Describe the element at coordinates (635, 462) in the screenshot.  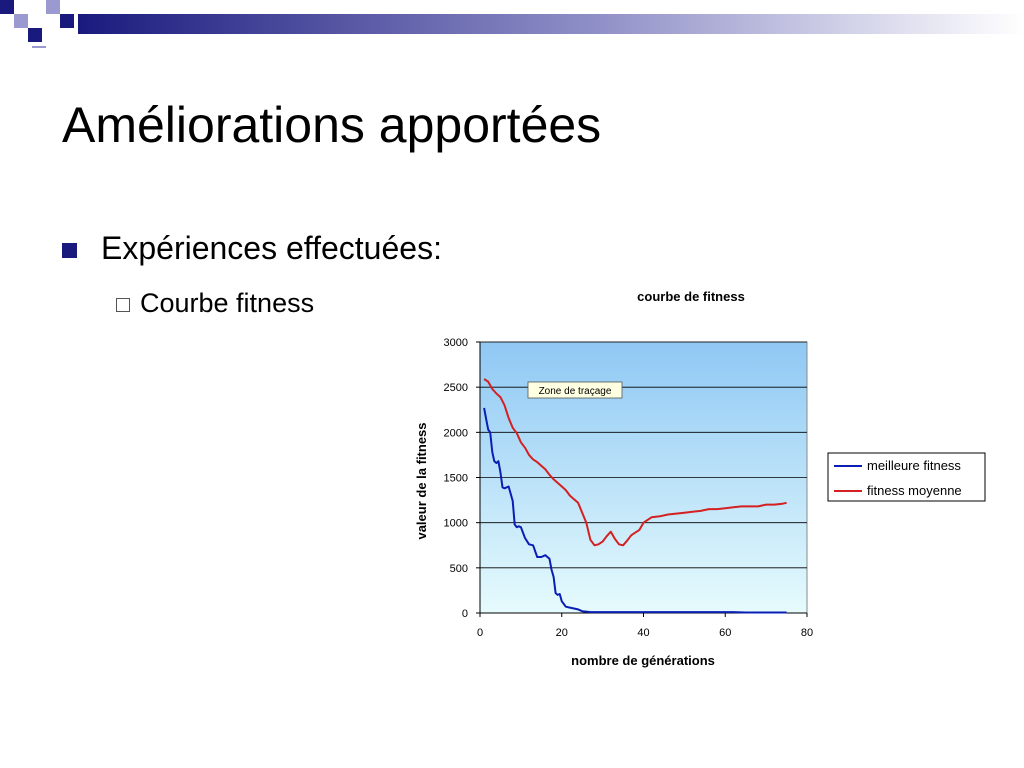
I see `series-line-fitness-moyenne` at that location.